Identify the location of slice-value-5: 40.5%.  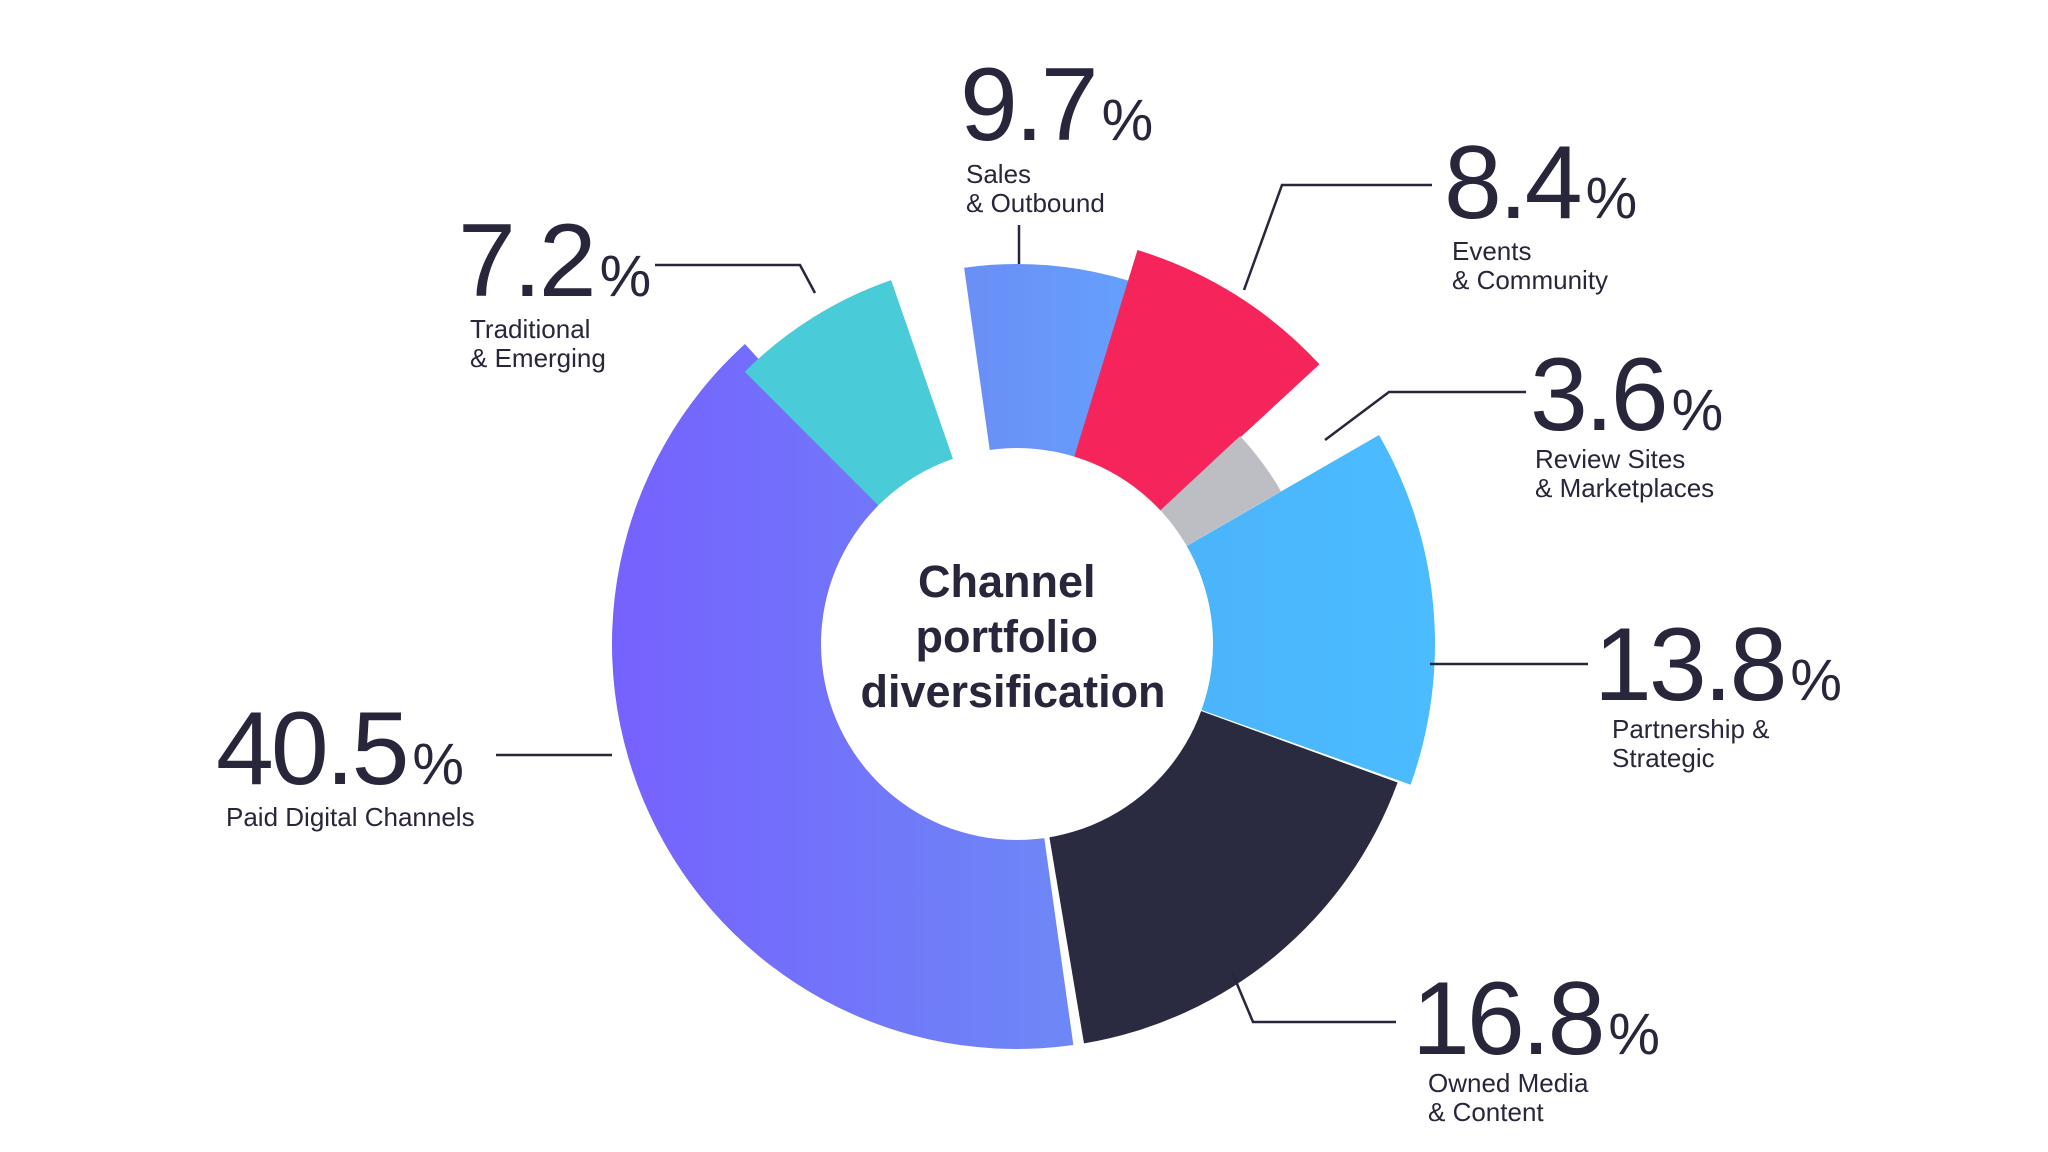
(340, 749).